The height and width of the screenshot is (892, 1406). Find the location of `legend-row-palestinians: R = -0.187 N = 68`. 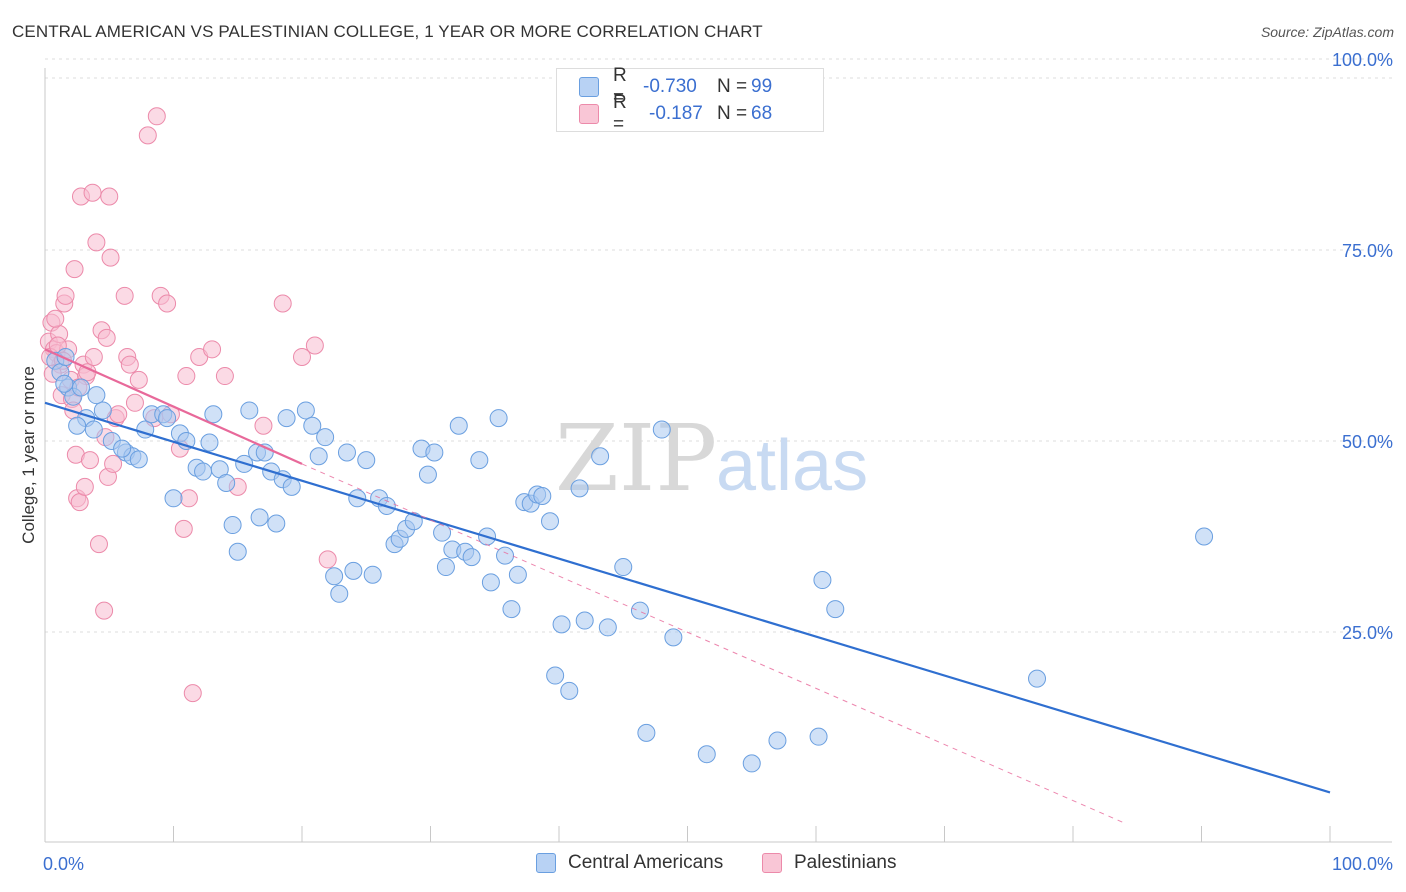

legend-row-palestinians: R = -0.187 N = 68 is located at coordinates (676, 113).